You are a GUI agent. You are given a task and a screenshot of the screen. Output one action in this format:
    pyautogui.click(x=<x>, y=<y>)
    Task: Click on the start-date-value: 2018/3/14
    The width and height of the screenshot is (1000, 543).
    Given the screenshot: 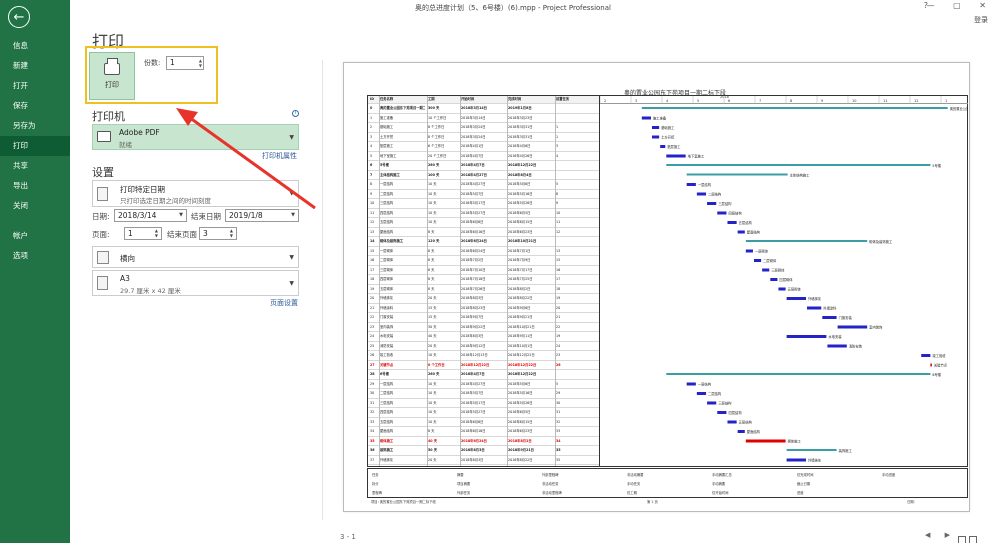 What is the action you would take?
    pyautogui.click(x=137, y=215)
    